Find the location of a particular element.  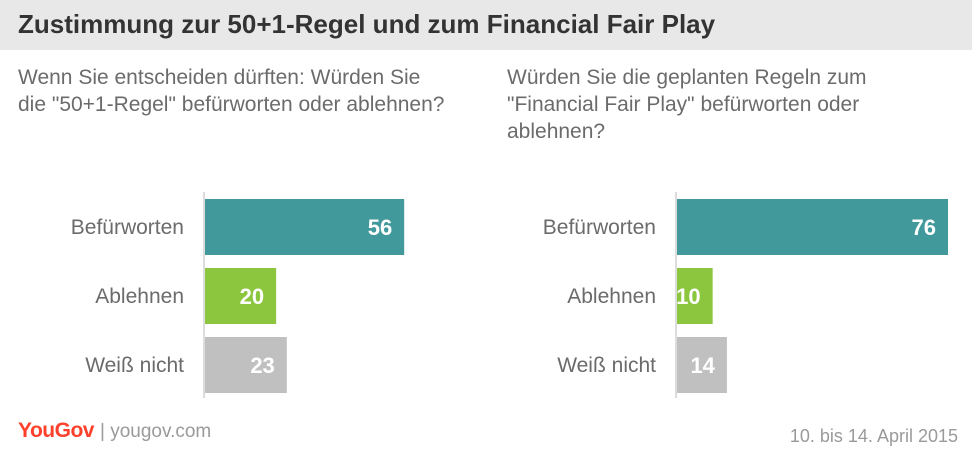

chart-1-bar-weiß-nicht is located at coordinates (246, 365).